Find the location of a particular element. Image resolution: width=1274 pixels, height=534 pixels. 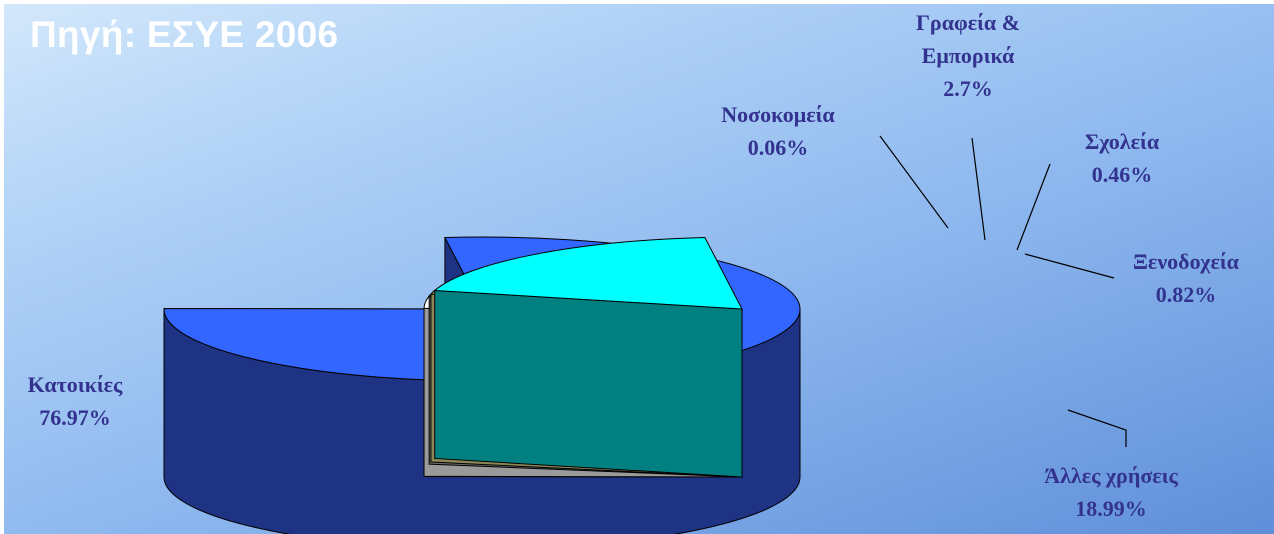

slice-value-label-1: 0.06% is located at coordinates (778, 147).